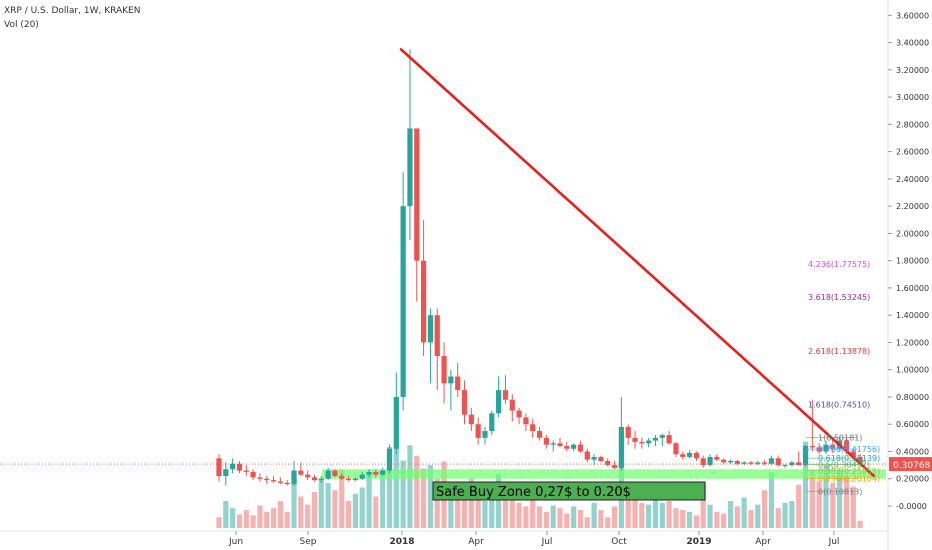  Describe the element at coordinates (72, 18) in the screenshot. I see `chart-legend: XRP / U.S. Dollar, 1W, KRAKEN Vol (20)` at that location.